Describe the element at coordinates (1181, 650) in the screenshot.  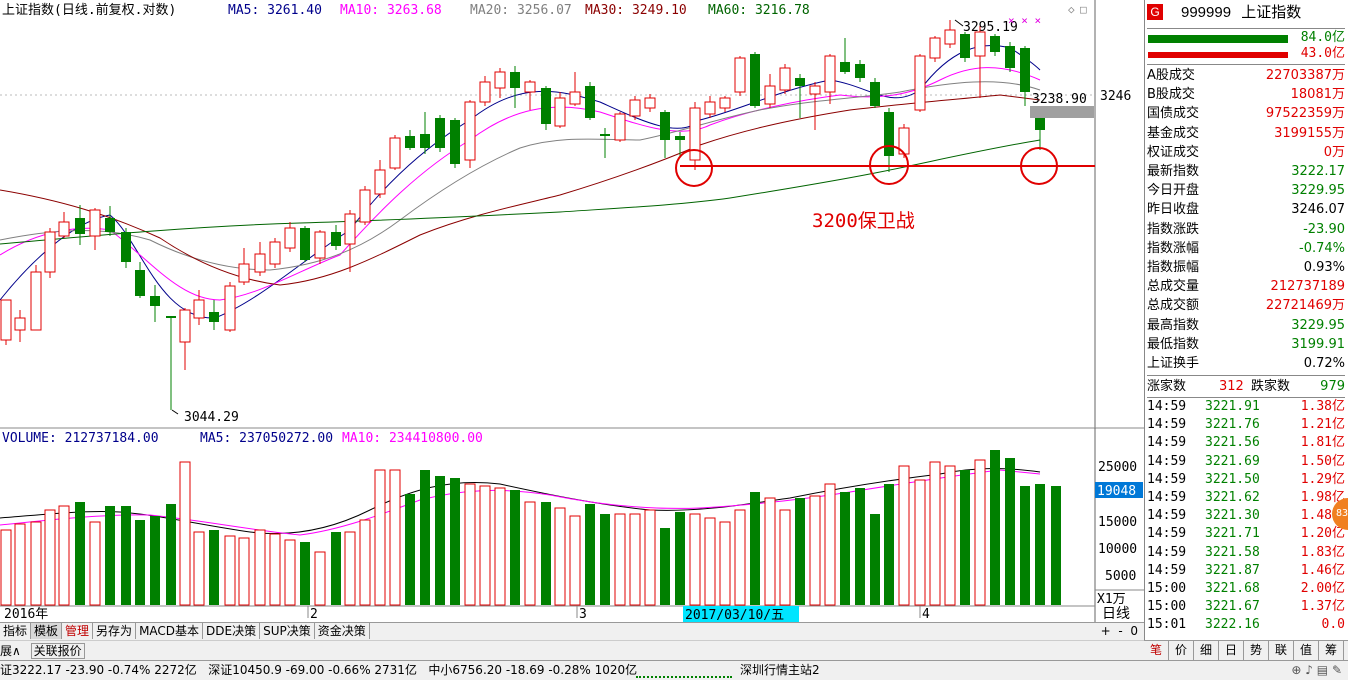
I see `tab-price: 价` at that location.